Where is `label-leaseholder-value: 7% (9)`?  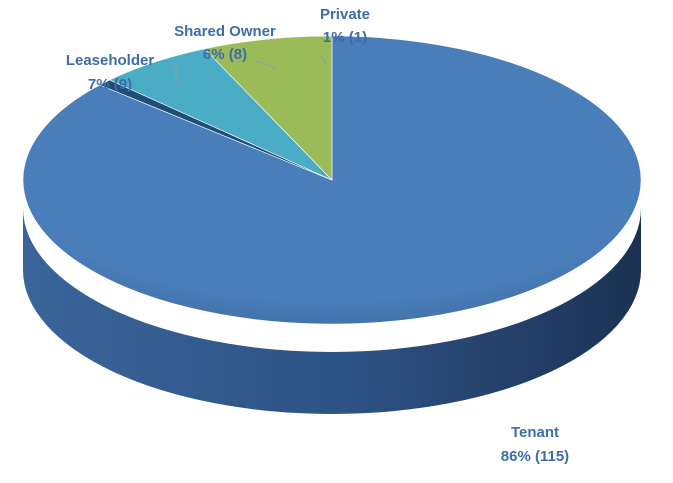 label-leaseholder-value: 7% (9) is located at coordinates (110, 84).